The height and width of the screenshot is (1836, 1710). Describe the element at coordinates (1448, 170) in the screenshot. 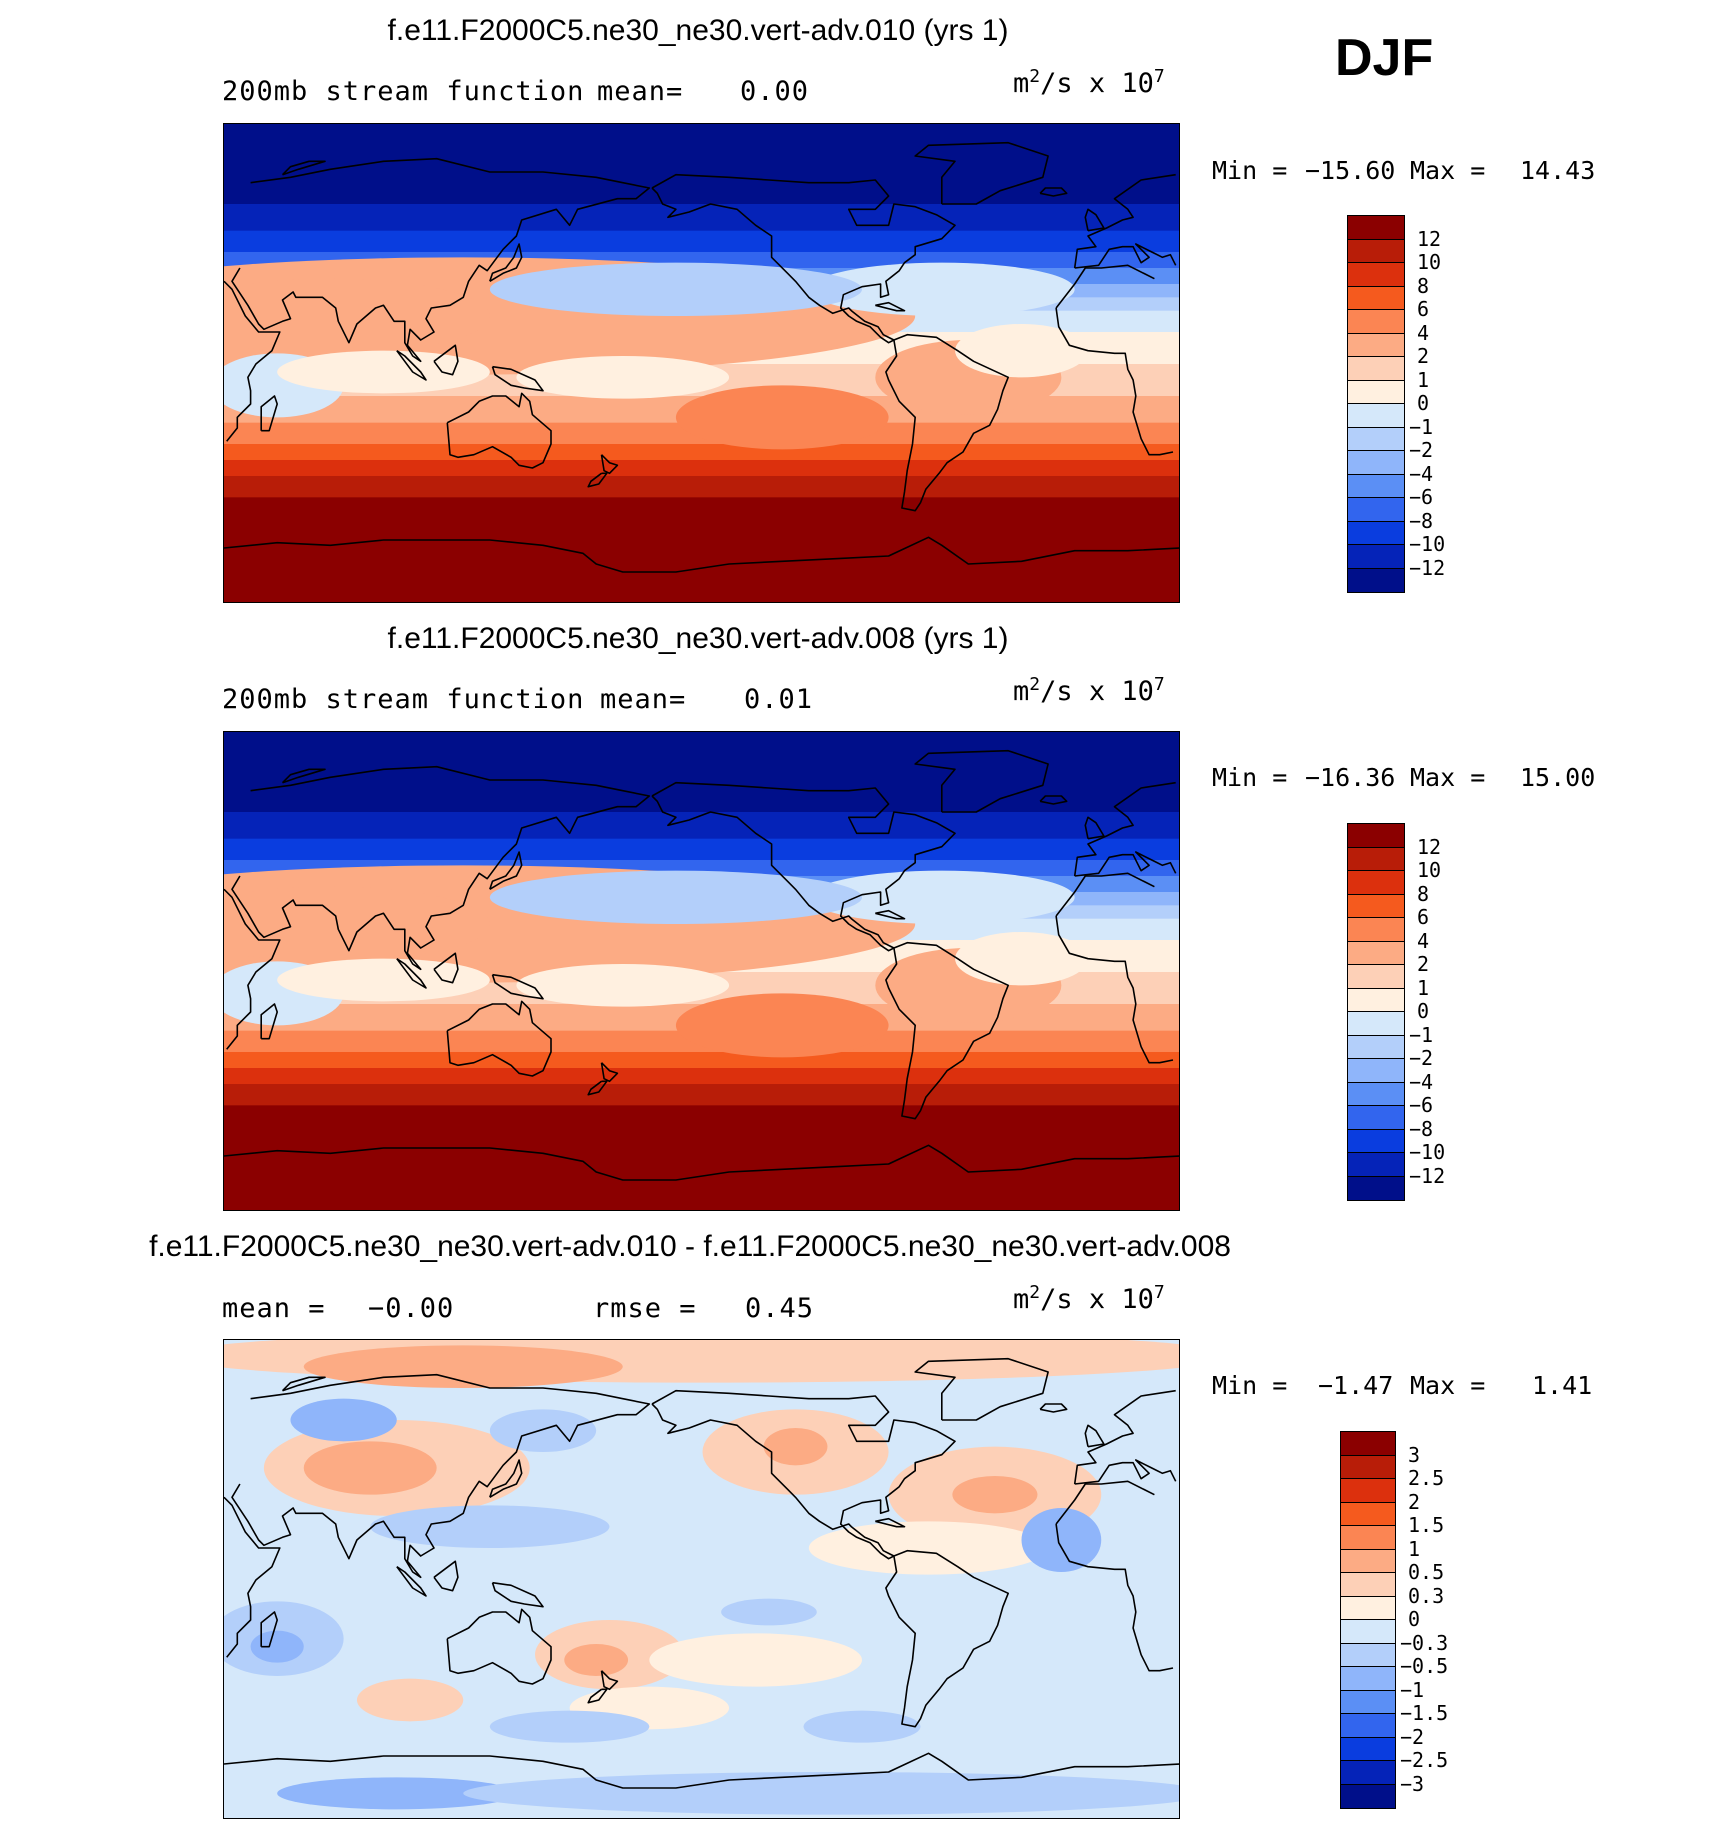

I see `panel1-max-label: Max =` at that location.